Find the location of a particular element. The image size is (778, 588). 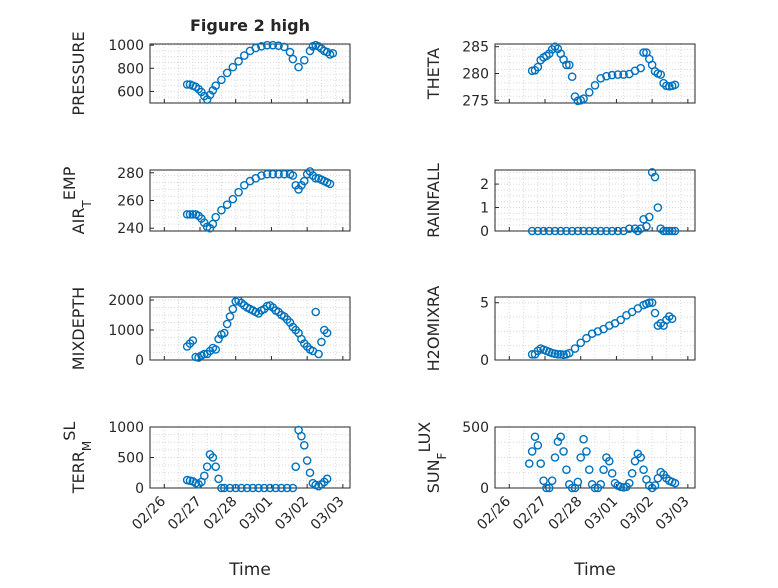

terr_msl-ylabel-sub: M is located at coordinates (87, 446).